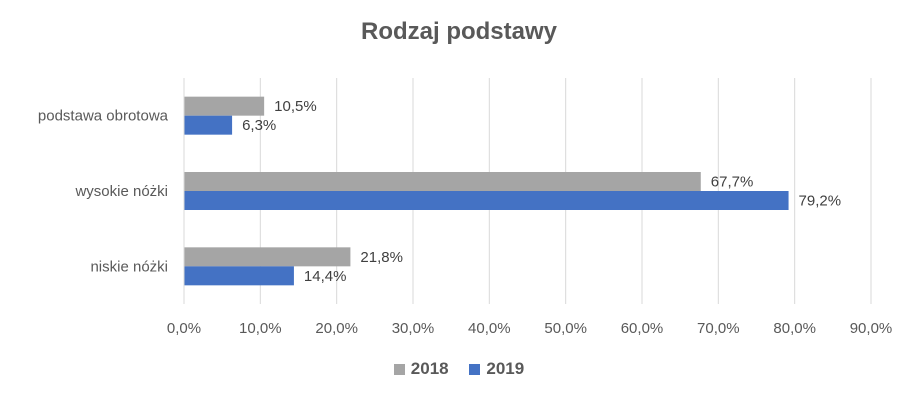  I want to click on legend: 2018 2019, so click(459, 369).